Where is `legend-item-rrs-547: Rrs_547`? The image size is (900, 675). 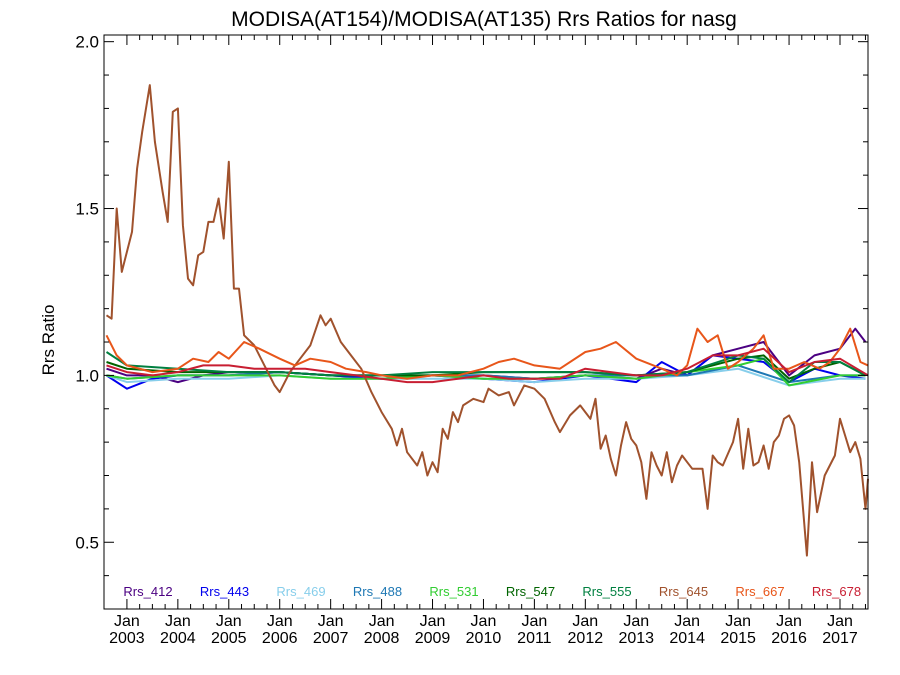
legend-item-rrs-547: Rrs_547 is located at coordinates (530, 591).